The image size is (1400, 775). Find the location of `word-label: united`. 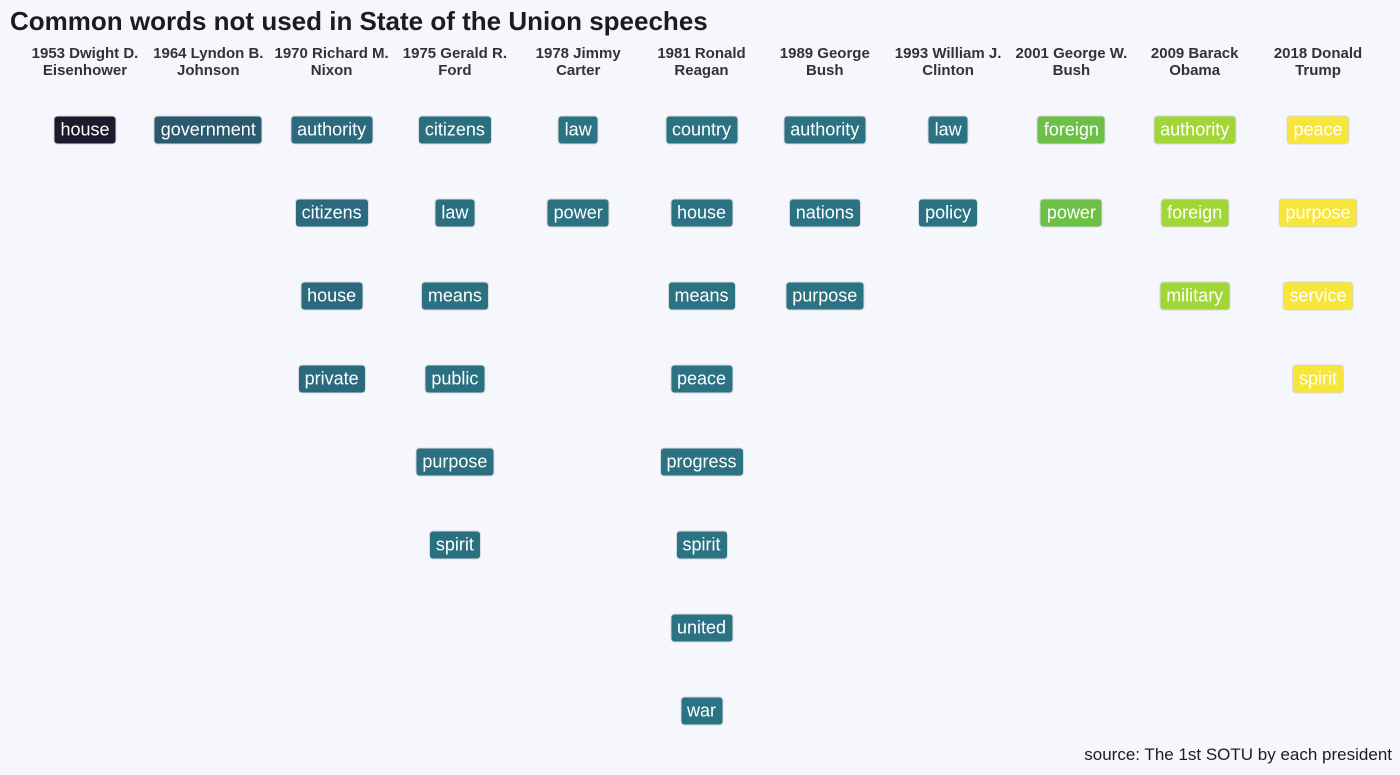

word-label: united is located at coordinates (701, 628).